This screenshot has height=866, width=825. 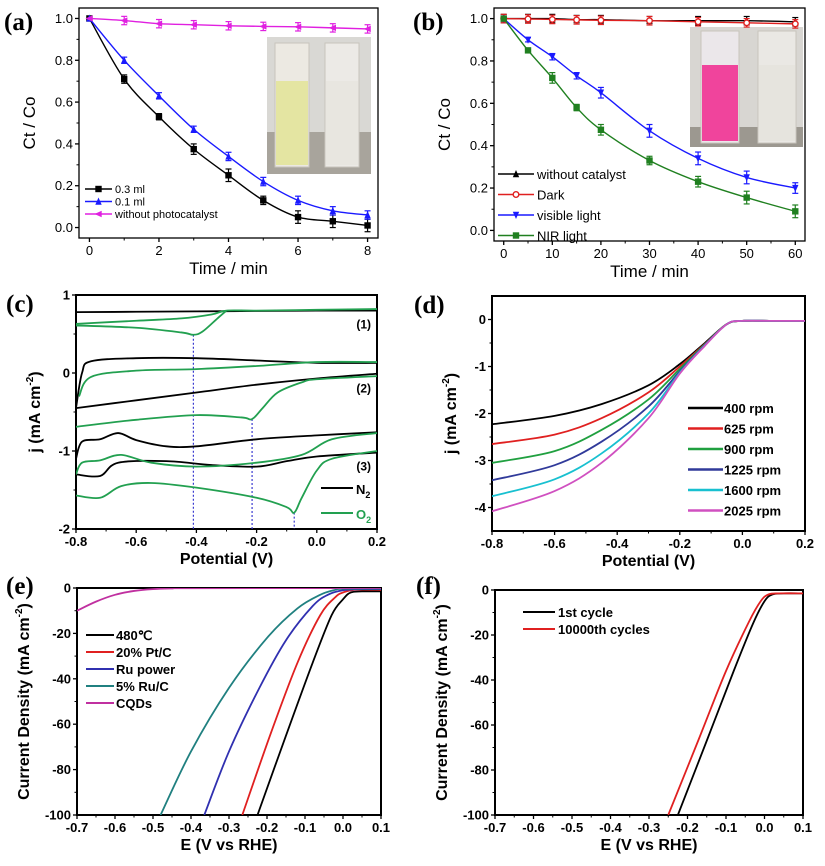 What do you see at coordinates (698, 253) in the screenshot?
I see `x-tick-label: 40` at bounding box center [698, 253].